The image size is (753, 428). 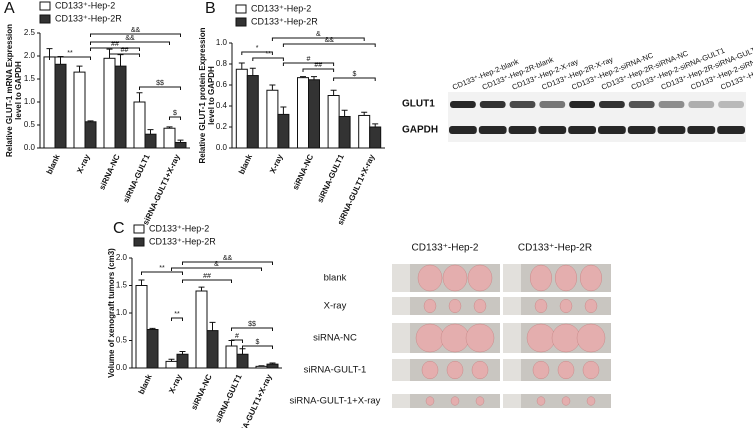 What do you see at coordinates (335, 370) in the screenshot?
I see `photo-row-label: siRNA-GULT-1` at bounding box center [335, 370].